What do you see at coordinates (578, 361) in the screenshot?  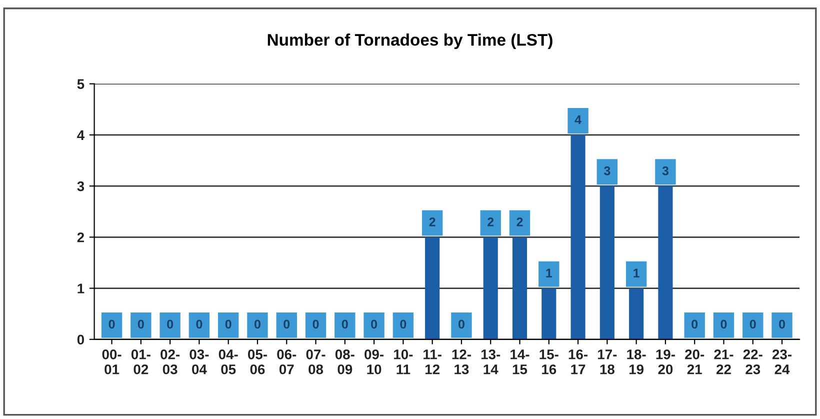 I see `x-tick-label: 16- 17` at bounding box center [578, 361].